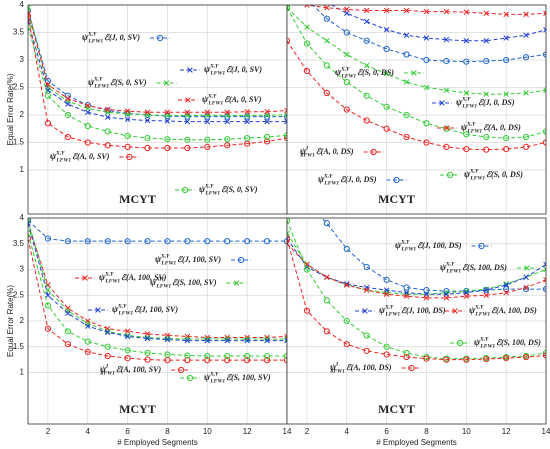 This screenshot has height=449, width=550. What do you see at coordinates (491, 311) in the screenshot?
I see `legend-entry: ψX,Y LFW1ℰ(A, 100, DS)` at bounding box center [491, 311].